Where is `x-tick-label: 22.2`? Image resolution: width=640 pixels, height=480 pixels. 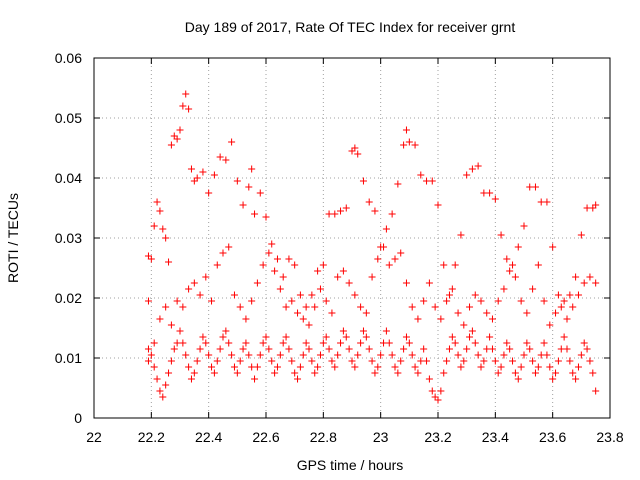
x-tick-label: 22.2 is located at coordinates (151, 437).